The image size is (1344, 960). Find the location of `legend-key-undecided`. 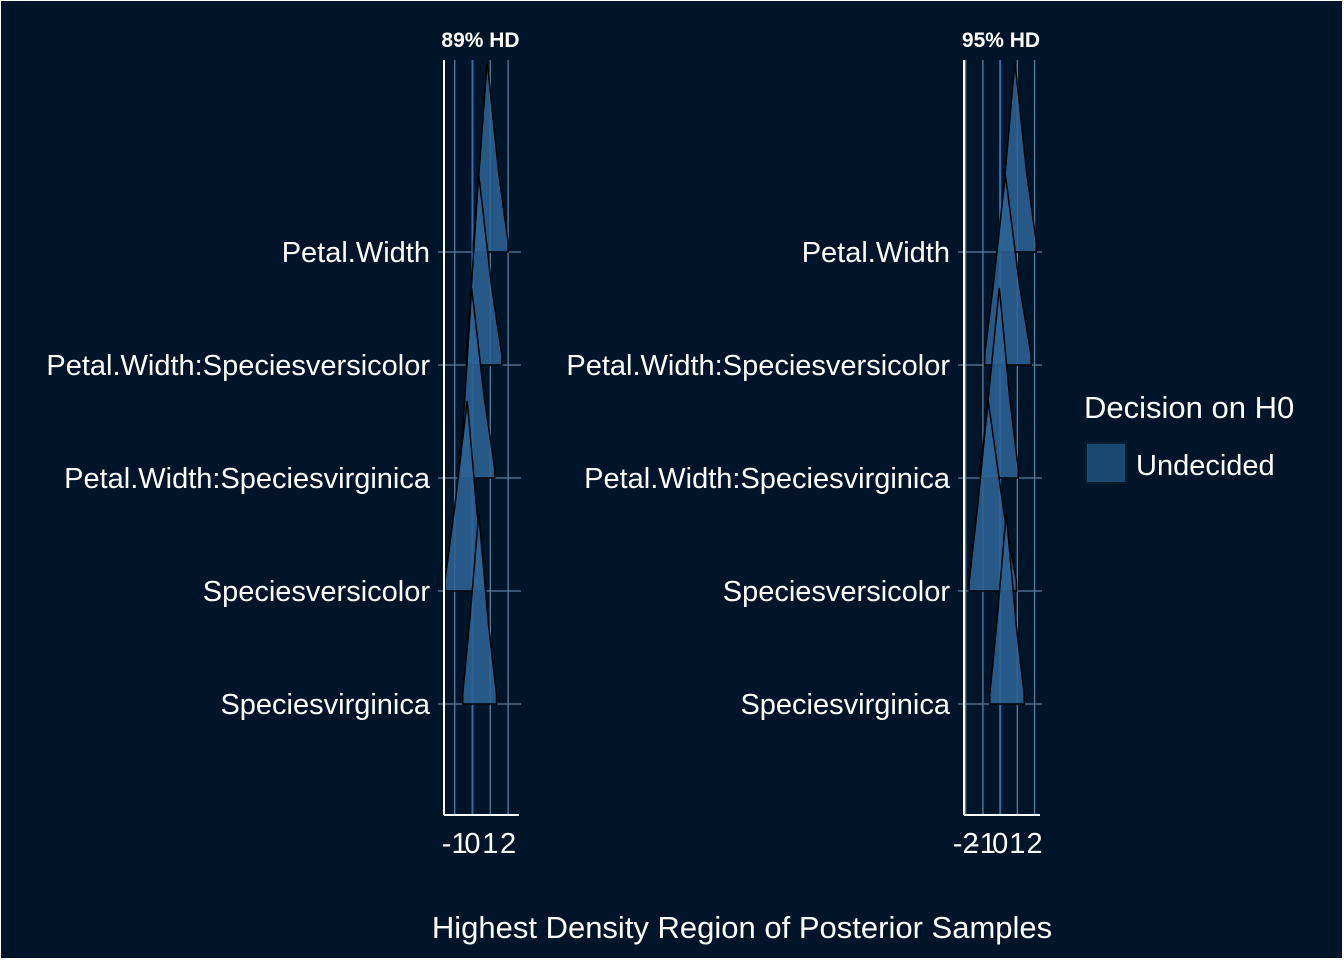

legend-key-undecided is located at coordinates (1106, 463).